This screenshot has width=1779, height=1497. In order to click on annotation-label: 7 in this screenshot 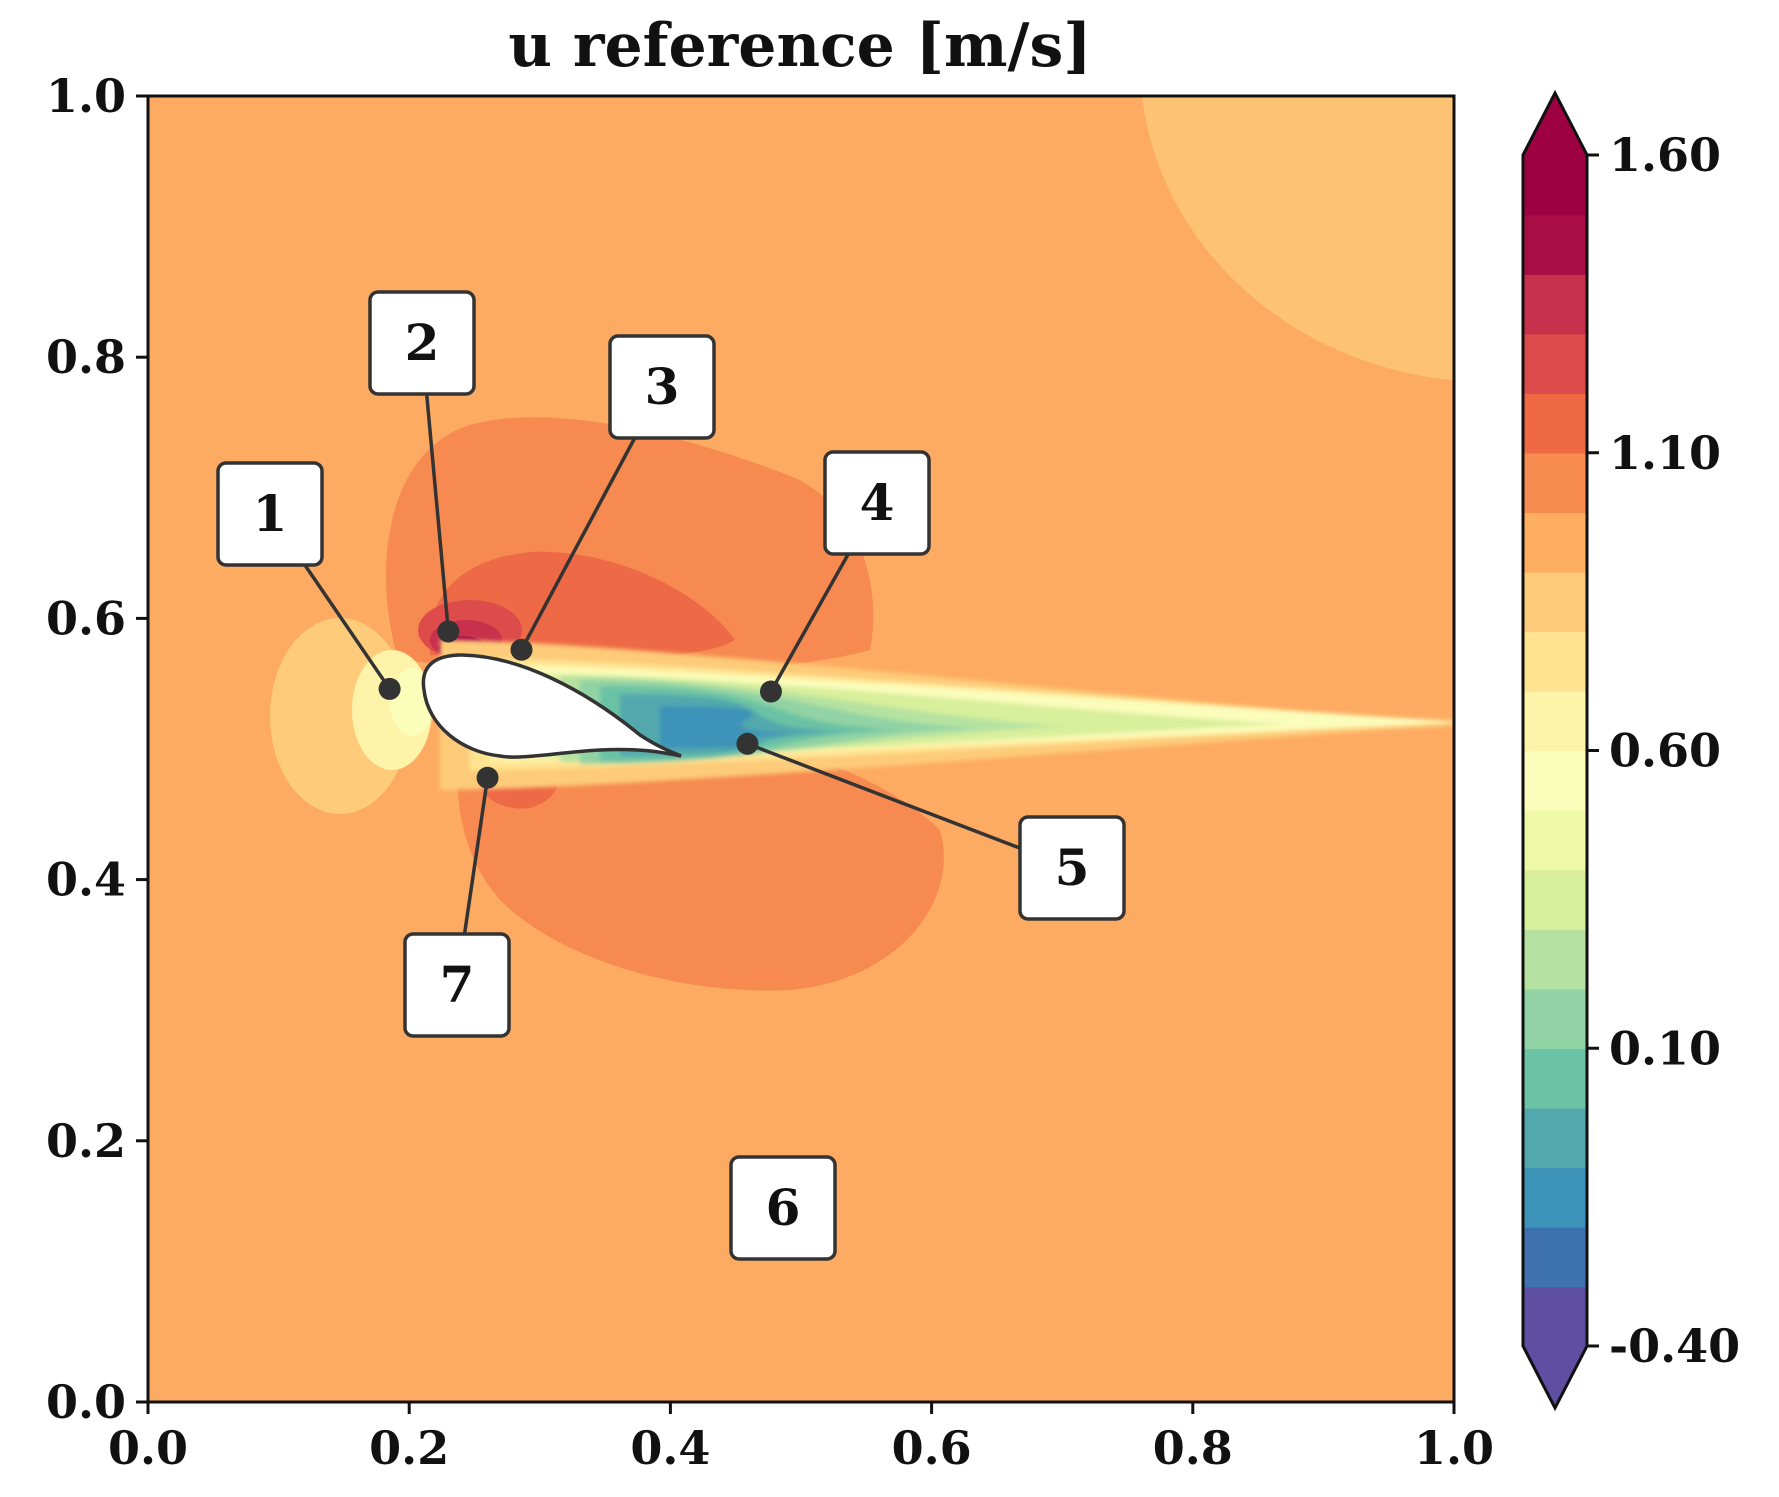, I will do `click(457, 984)`.